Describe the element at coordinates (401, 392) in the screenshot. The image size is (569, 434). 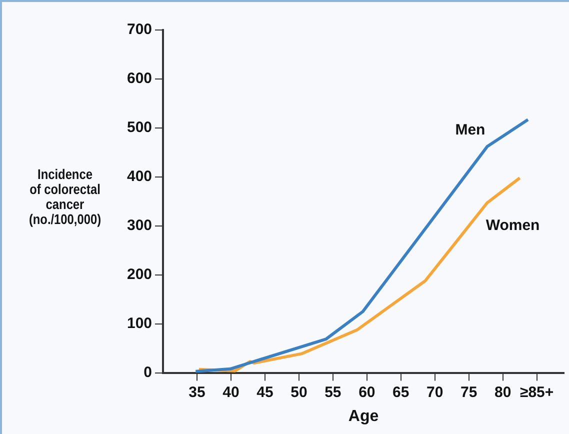
I see `x-tick-label: 65` at that location.